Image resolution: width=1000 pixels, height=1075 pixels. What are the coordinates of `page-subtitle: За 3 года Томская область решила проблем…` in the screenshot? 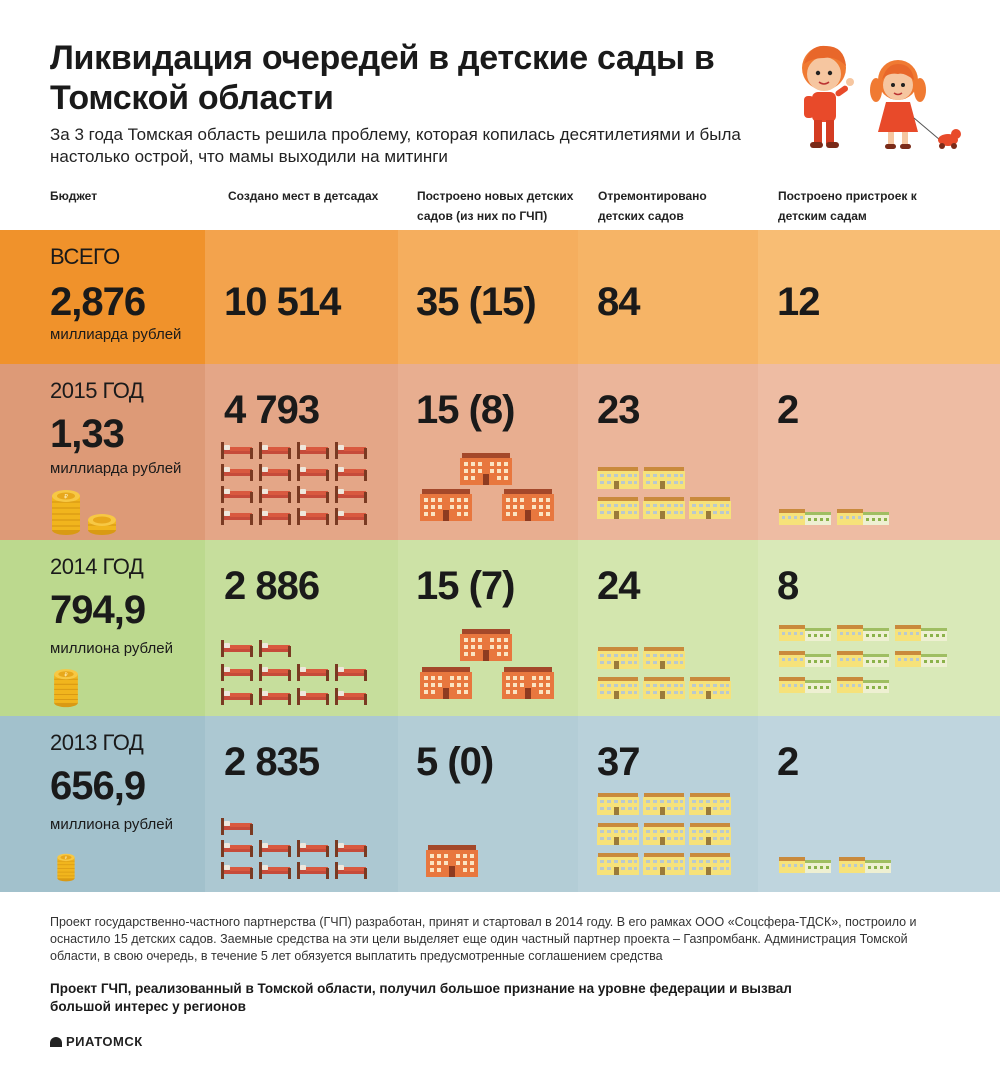 It's located at (395, 145).